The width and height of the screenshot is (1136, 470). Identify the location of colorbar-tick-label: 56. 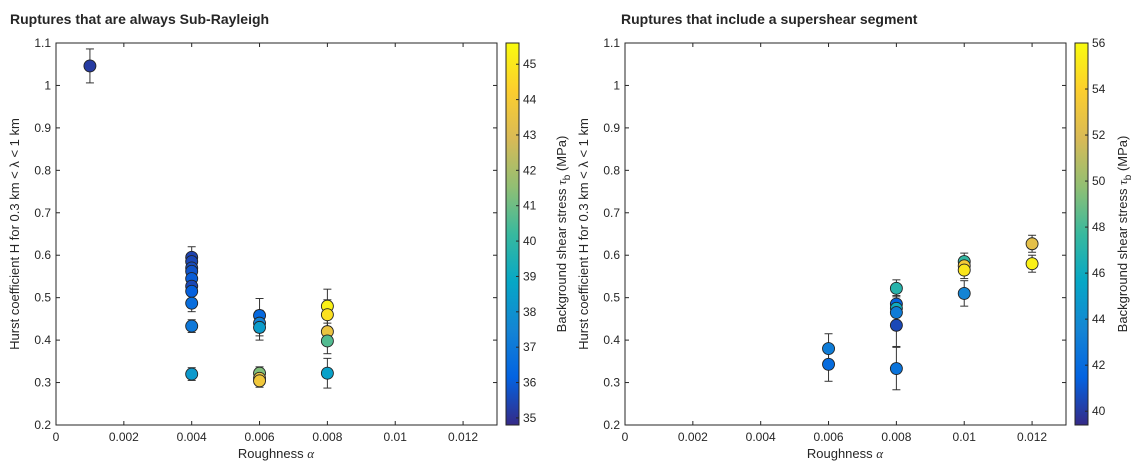
(1099, 43).